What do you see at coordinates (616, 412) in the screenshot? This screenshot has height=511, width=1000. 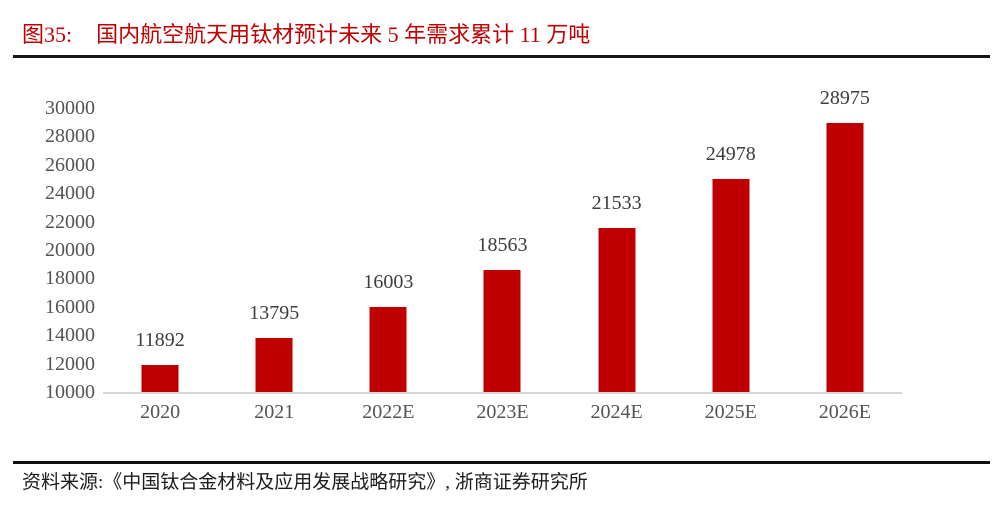 I see `x-tick-label: 2024E` at bounding box center [616, 412].